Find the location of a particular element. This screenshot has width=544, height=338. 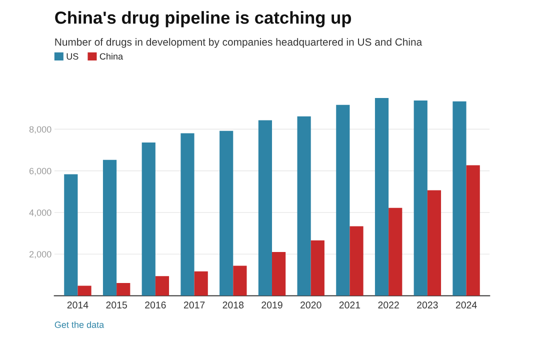

x-tick-label: 2017 is located at coordinates (194, 305).